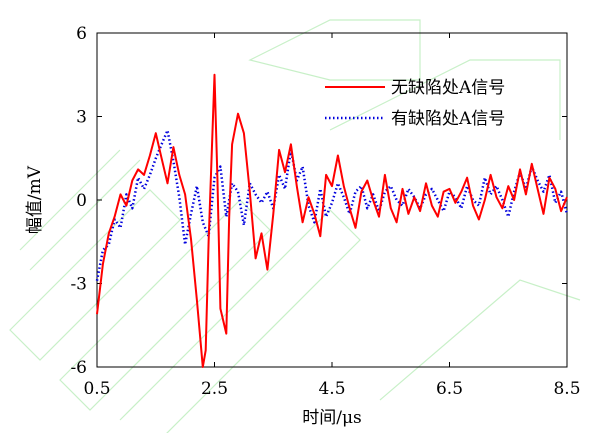 The image size is (608, 438). I want to click on x-tick-label: 4.5, so click(331, 389).